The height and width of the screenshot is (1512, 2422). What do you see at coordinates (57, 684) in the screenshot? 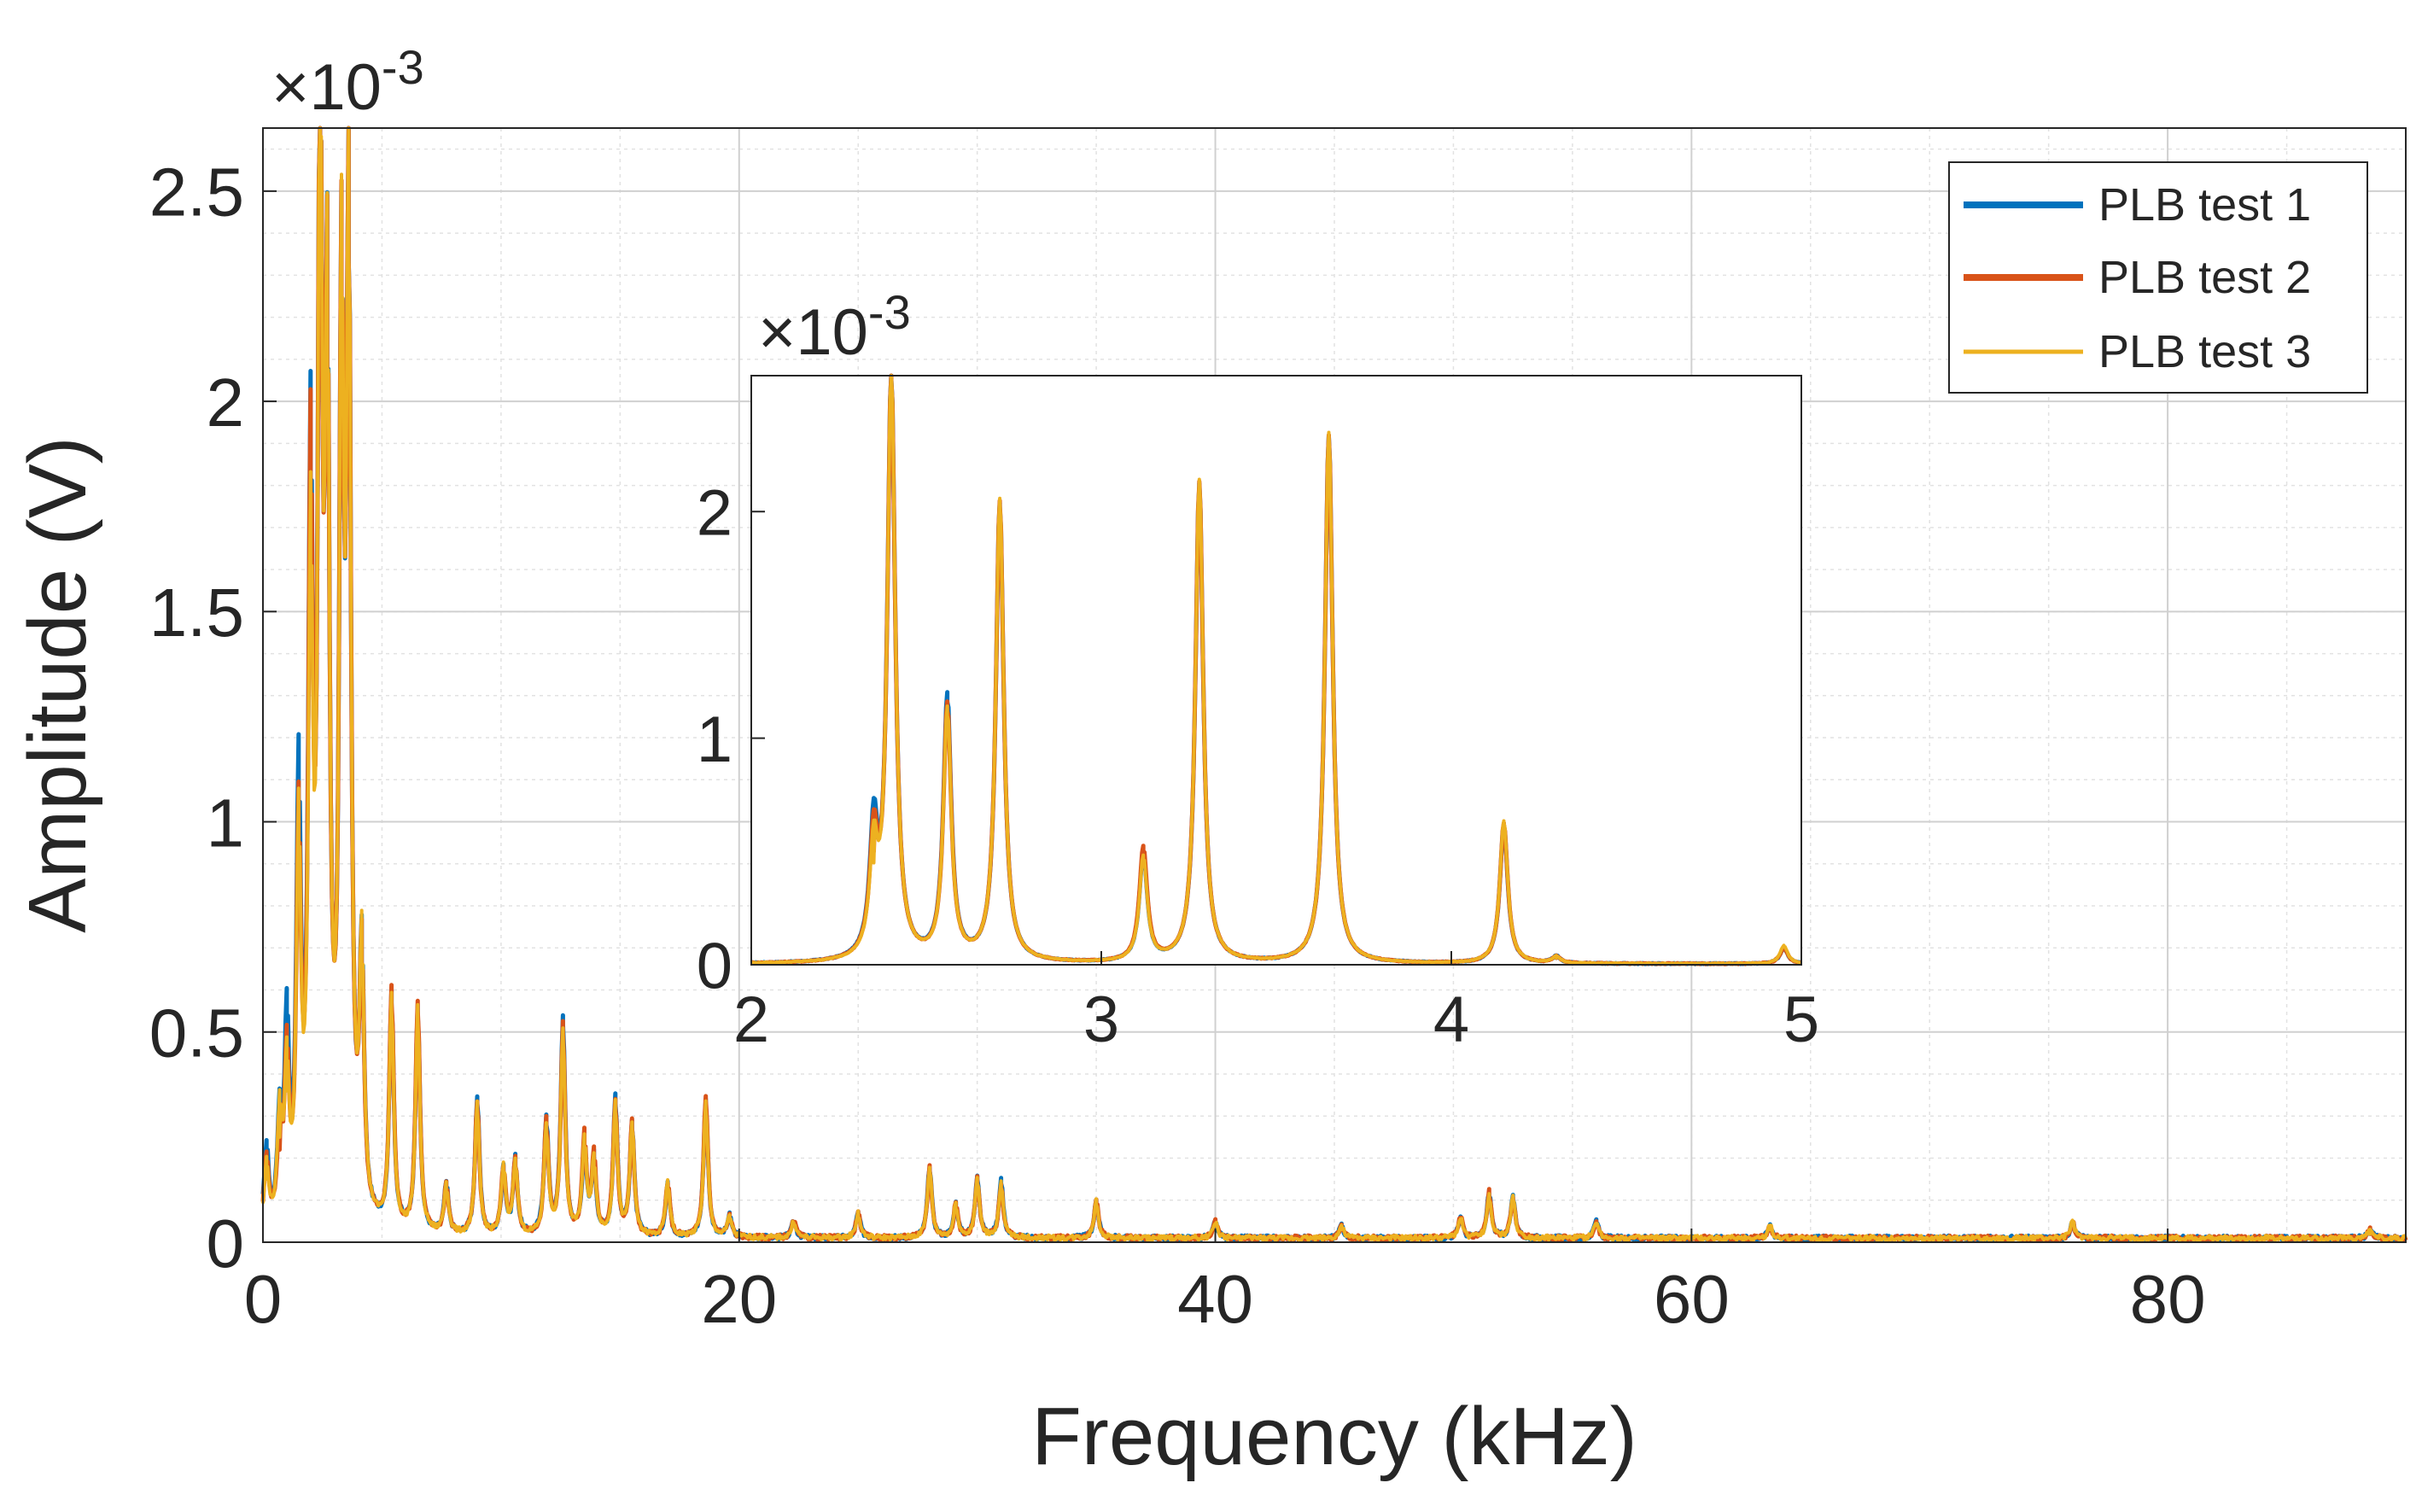
I see `main-y-axis-label: Amplitude (V)` at bounding box center [57, 684].